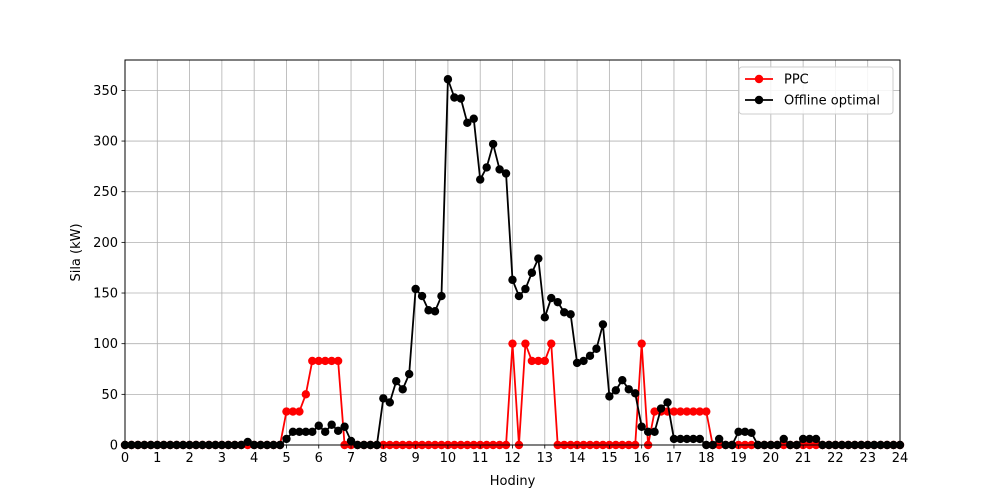  I want to click on y-tick-label: 50, so click(109, 395).